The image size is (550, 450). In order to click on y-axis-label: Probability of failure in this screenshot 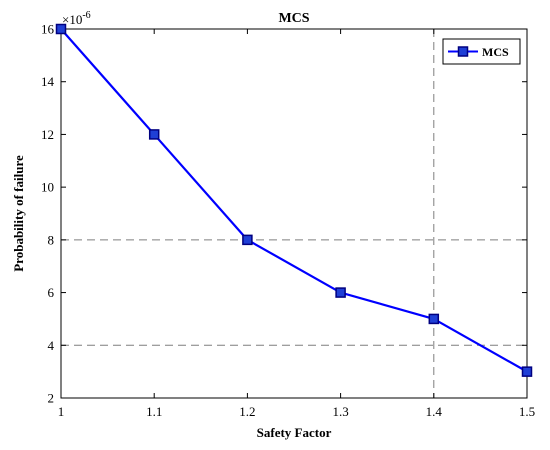, I will do `click(18, 213)`.